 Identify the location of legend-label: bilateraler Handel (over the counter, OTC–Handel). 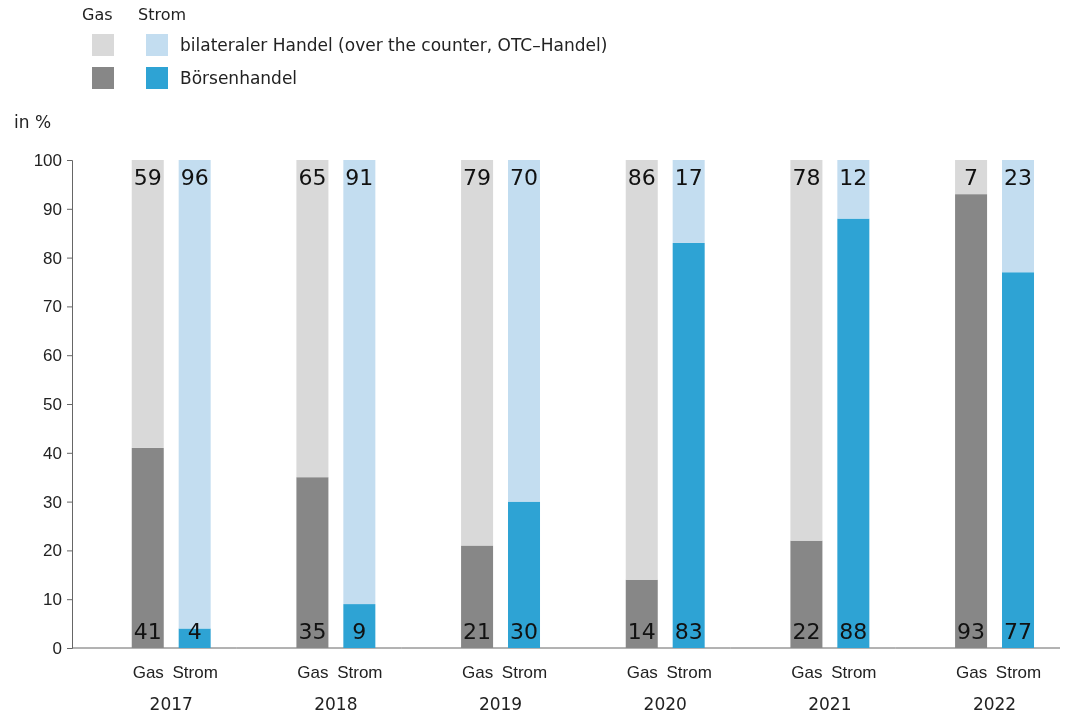
(394, 45).